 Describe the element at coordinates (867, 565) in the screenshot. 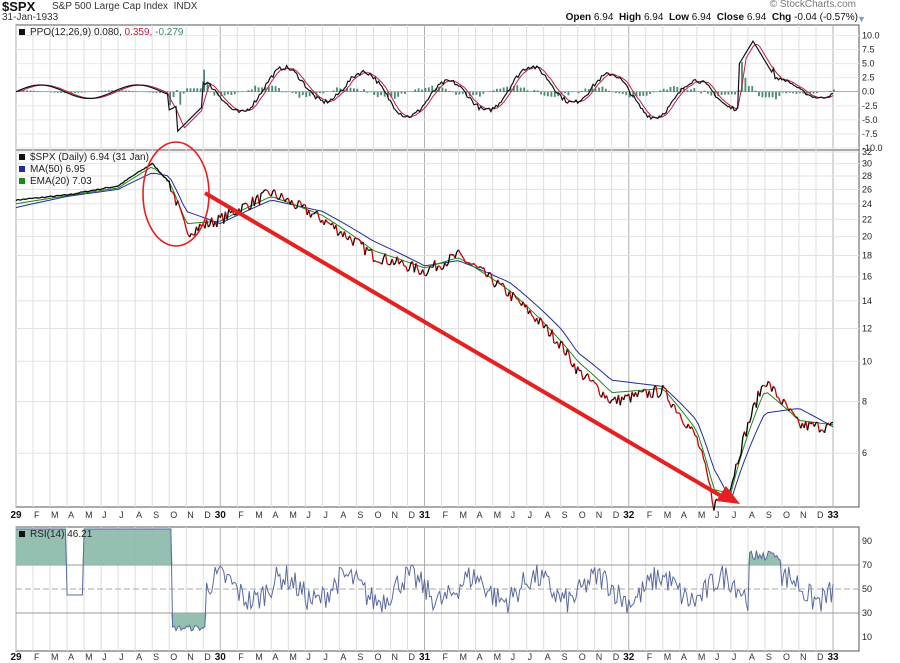

I see `rsi-tick-label: 70` at that location.